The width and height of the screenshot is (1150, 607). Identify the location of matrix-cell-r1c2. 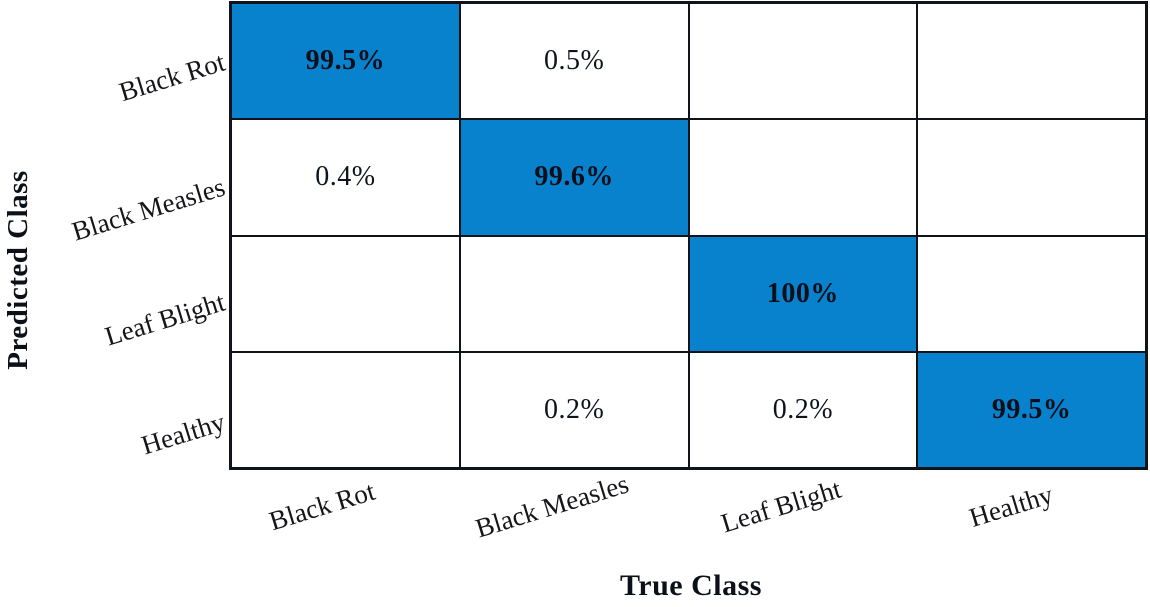
(803, 177).